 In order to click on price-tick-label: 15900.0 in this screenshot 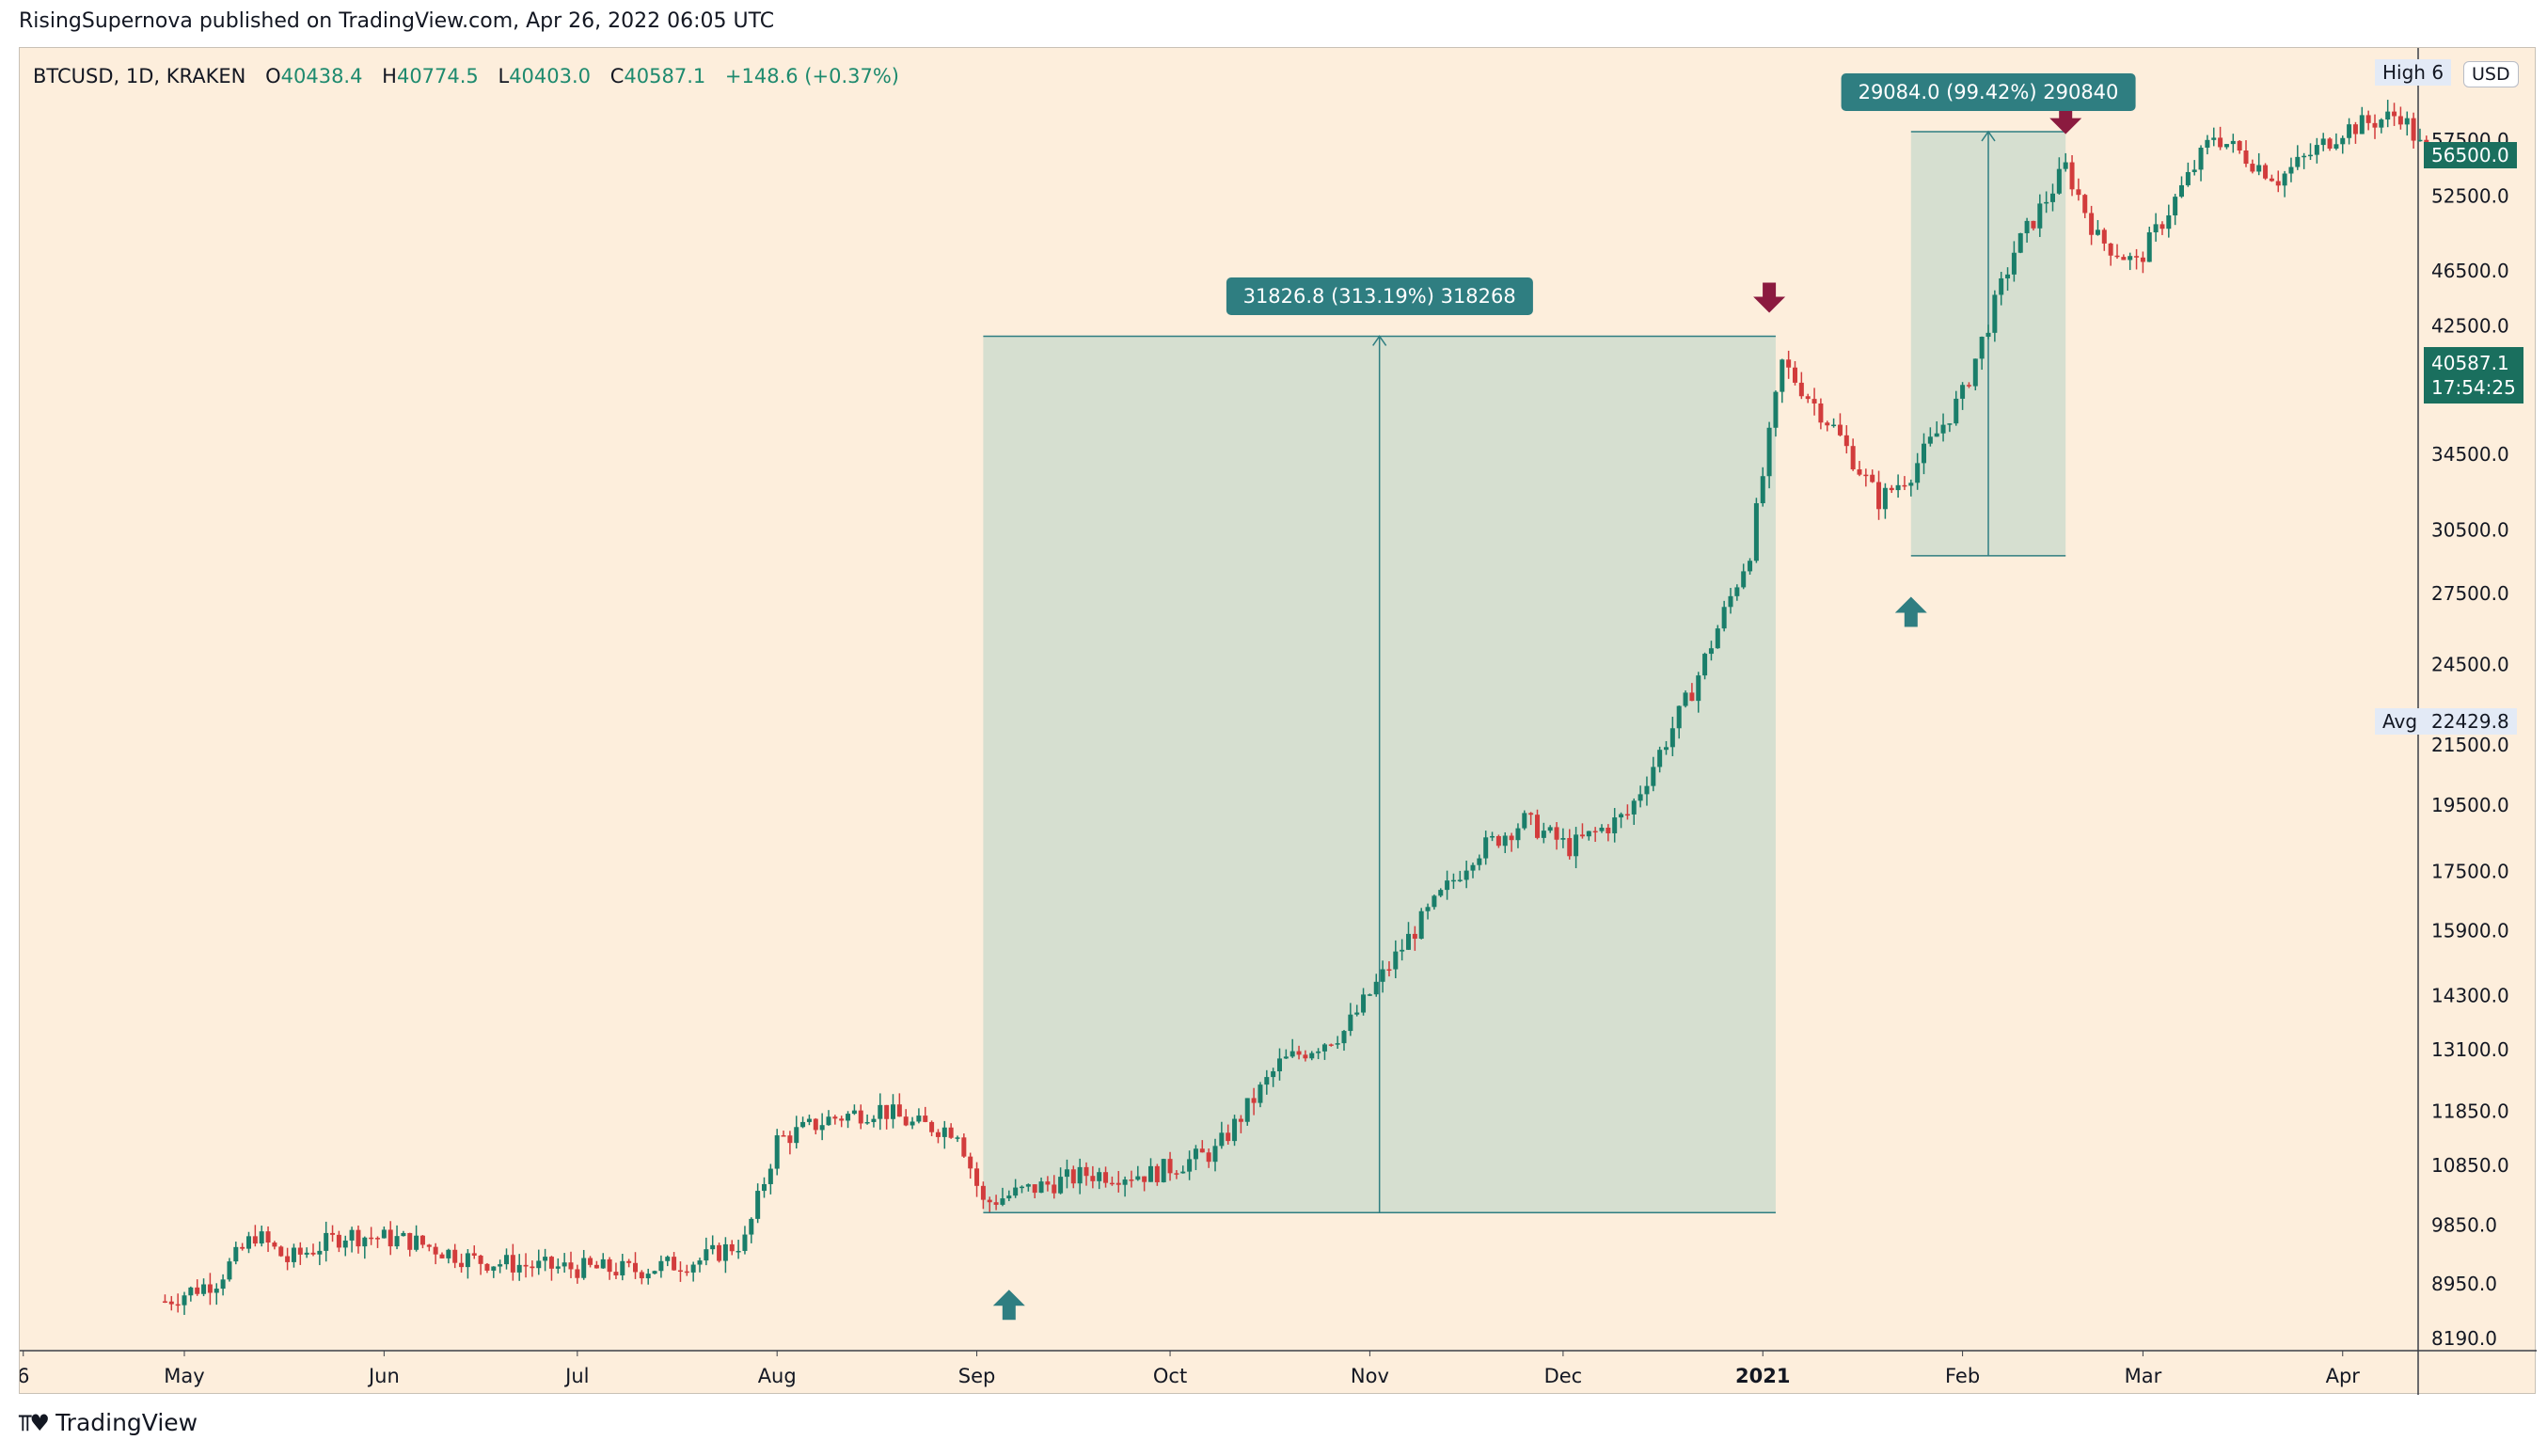, I will do `click(2470, 930)`.